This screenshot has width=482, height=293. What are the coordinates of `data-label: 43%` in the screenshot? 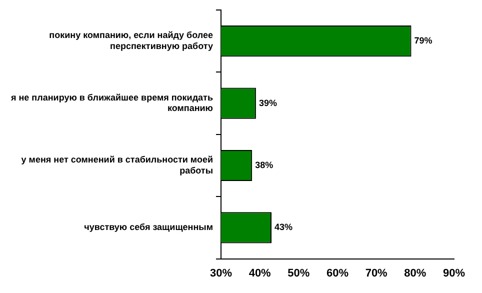 It's located at (283, 227).